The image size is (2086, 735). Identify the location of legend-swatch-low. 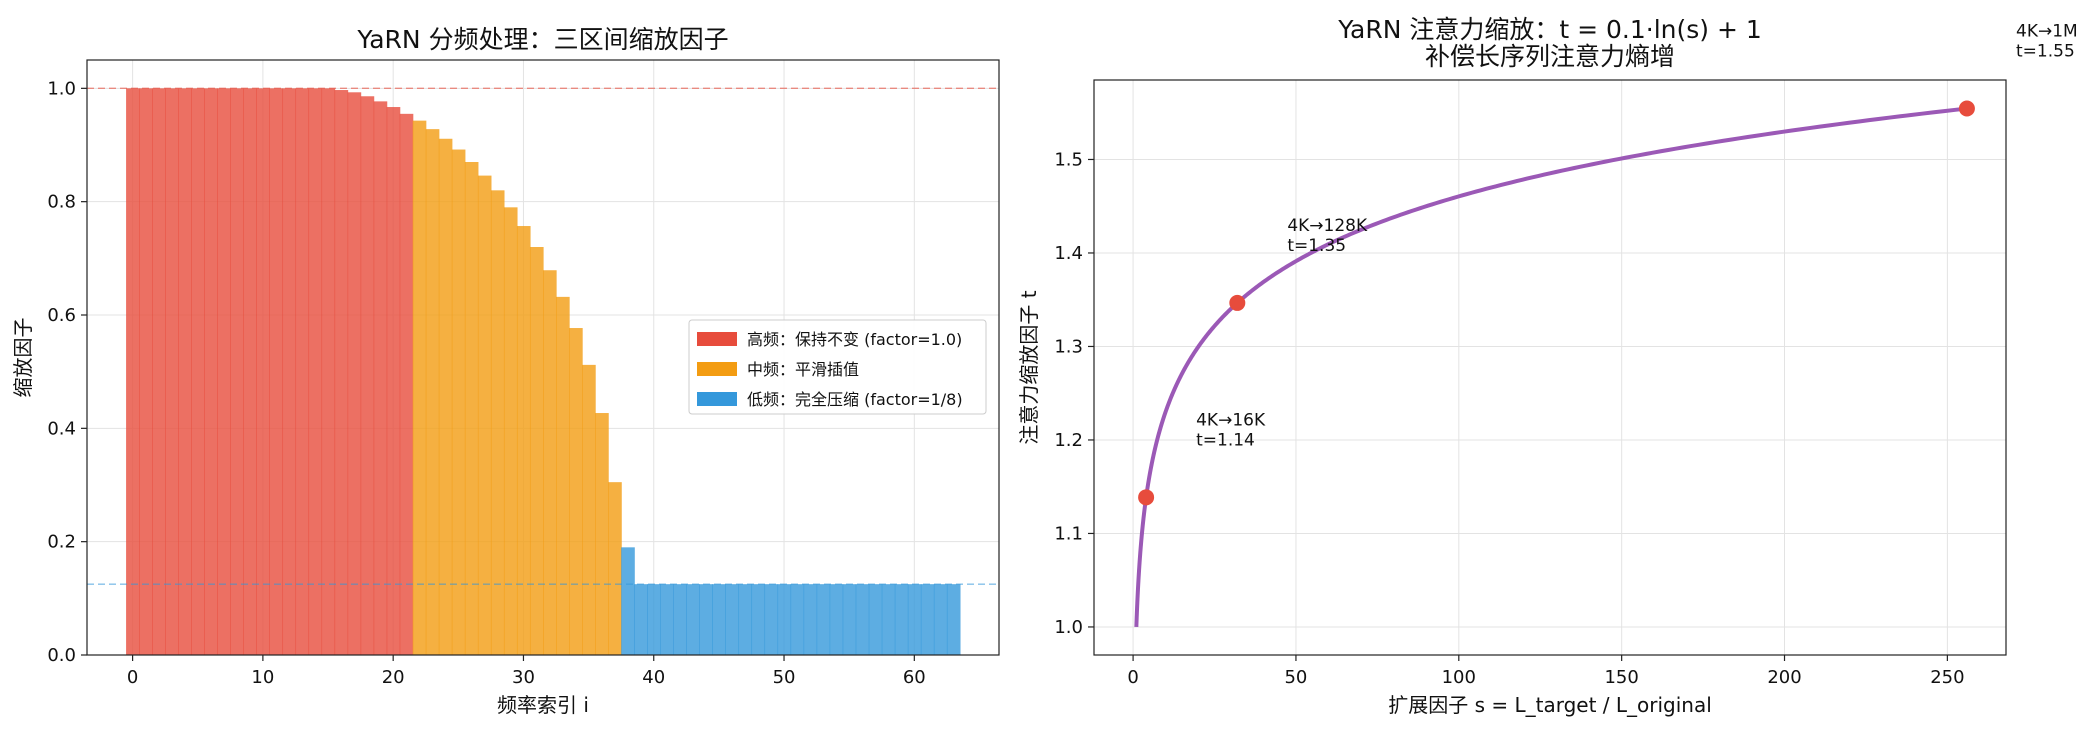
(717, 399).